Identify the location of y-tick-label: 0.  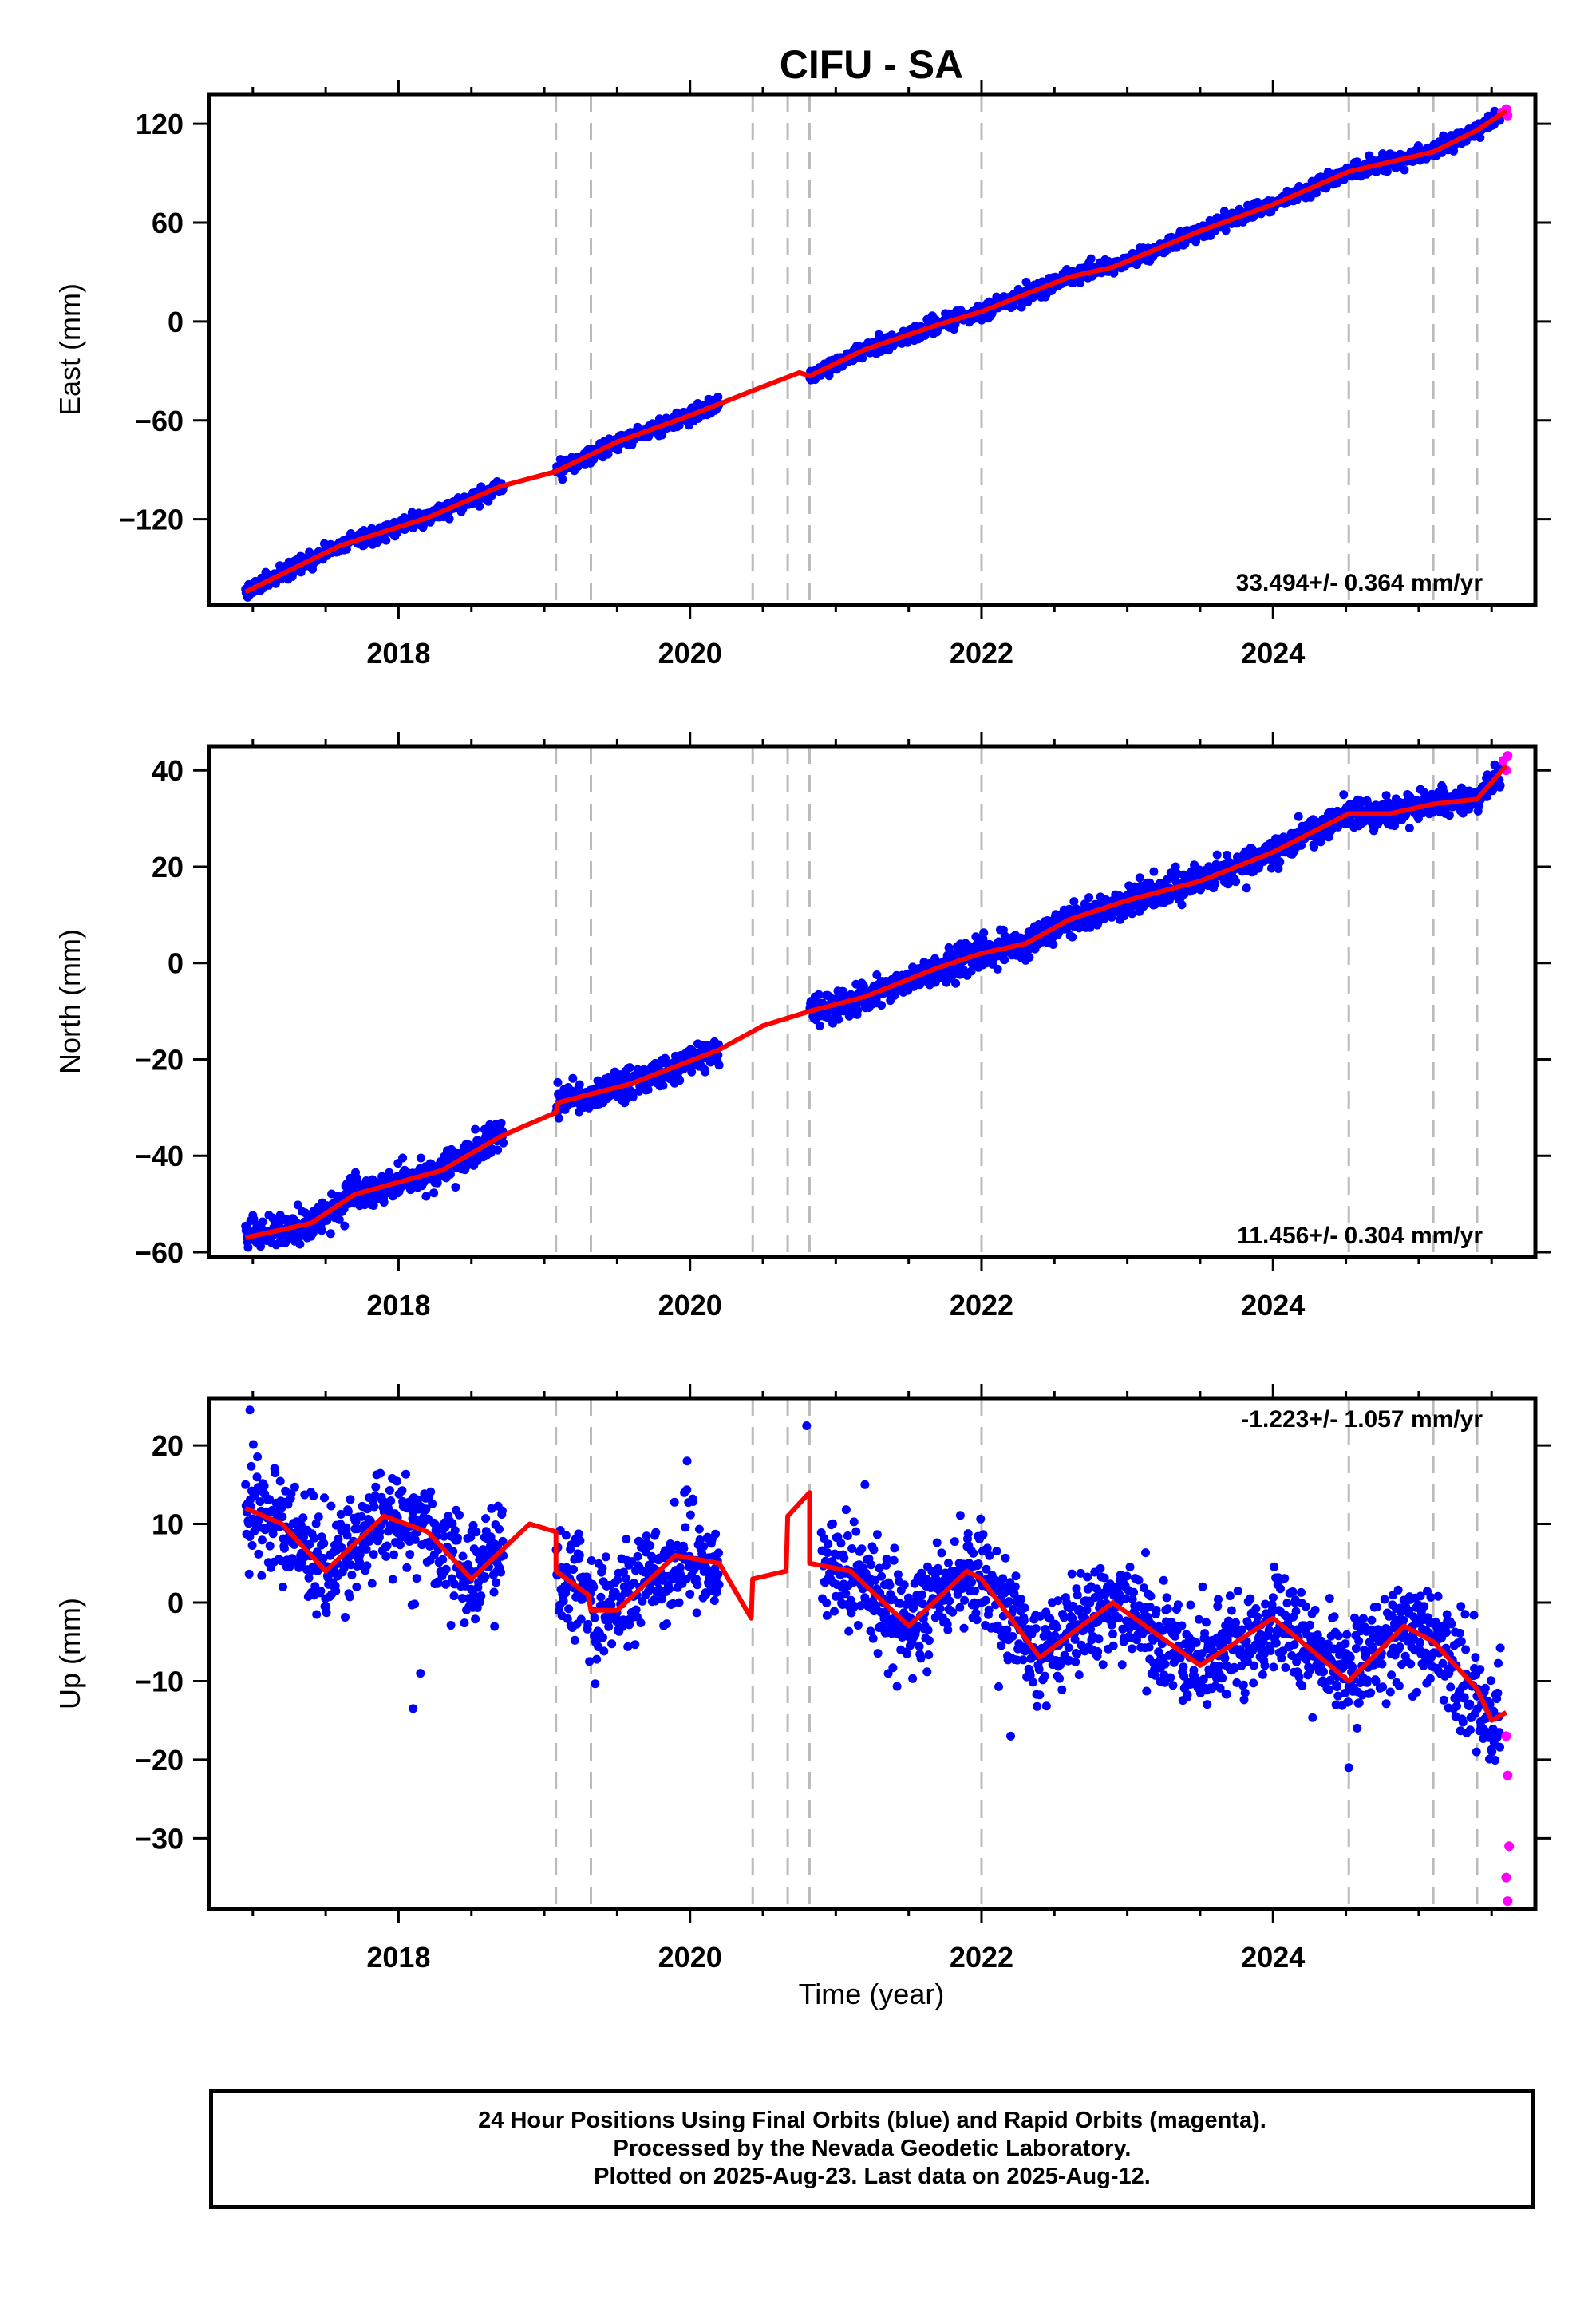
(176, 322).